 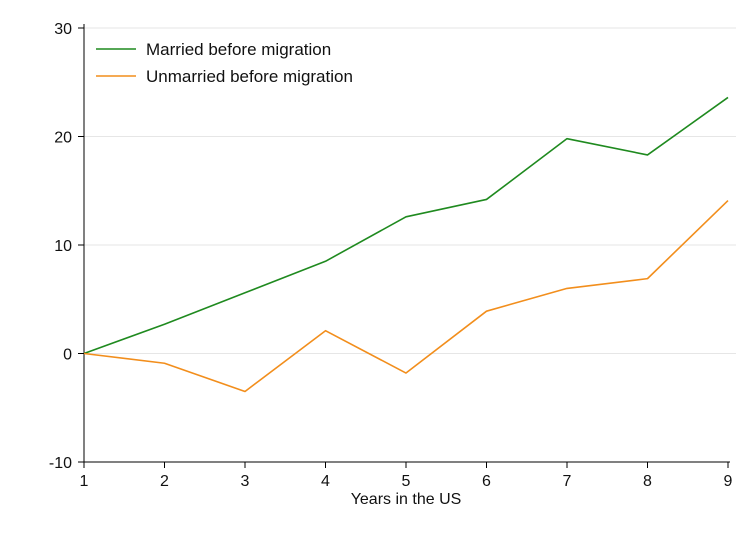 I want to click on y-tick-label: 0, so click(x=67, y=355).